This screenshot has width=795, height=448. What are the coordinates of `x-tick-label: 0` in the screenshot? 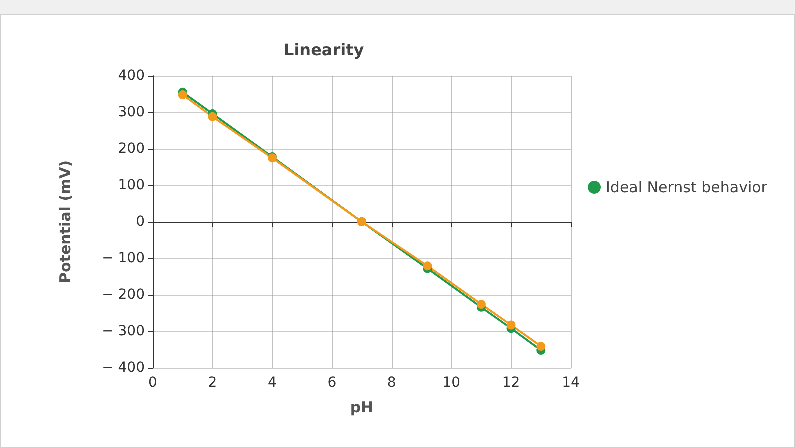 It's located at (153, 383).